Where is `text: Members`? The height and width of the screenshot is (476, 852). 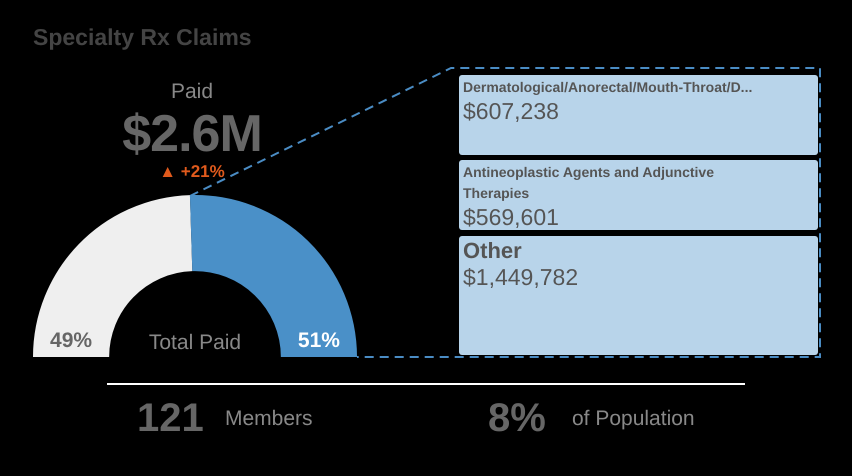 text: Members is located at coordinates (269, 419).